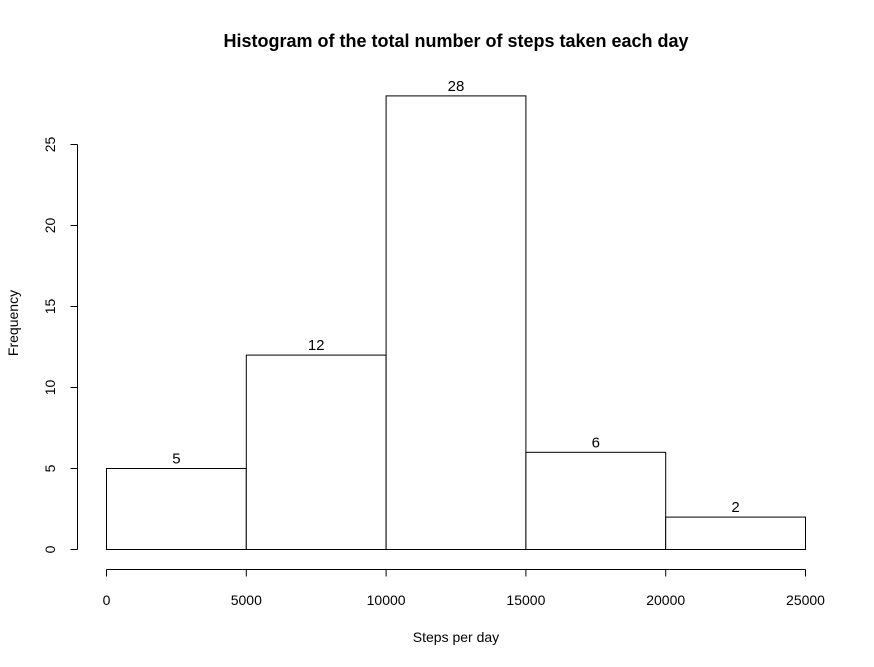 This screenshot has width=874, height=667. What do you see at coordinates (596, 442) in the screenshot?
I see `bar-count-label: 6` at bounding box center [596, 442].